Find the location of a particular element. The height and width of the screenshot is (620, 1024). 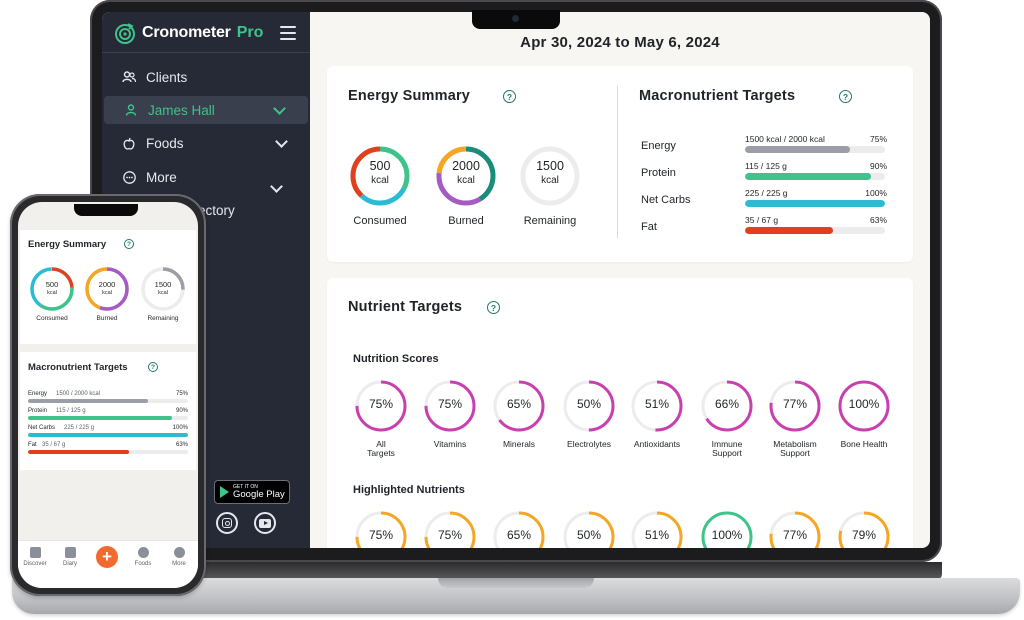

add-button: + is located at coordinates (107, 557).